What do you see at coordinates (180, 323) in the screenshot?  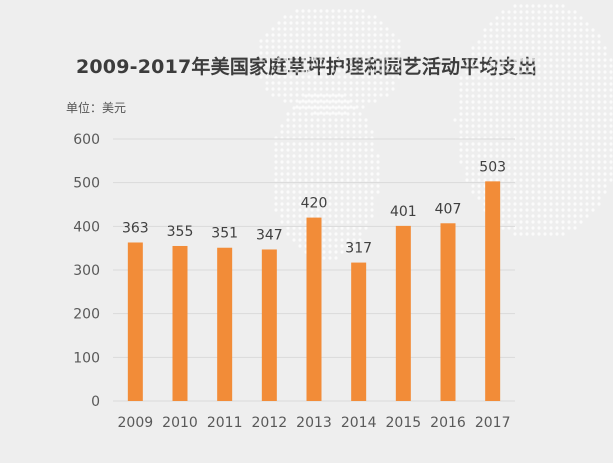 I see `bar-2010` at bounding box center [180, 323].